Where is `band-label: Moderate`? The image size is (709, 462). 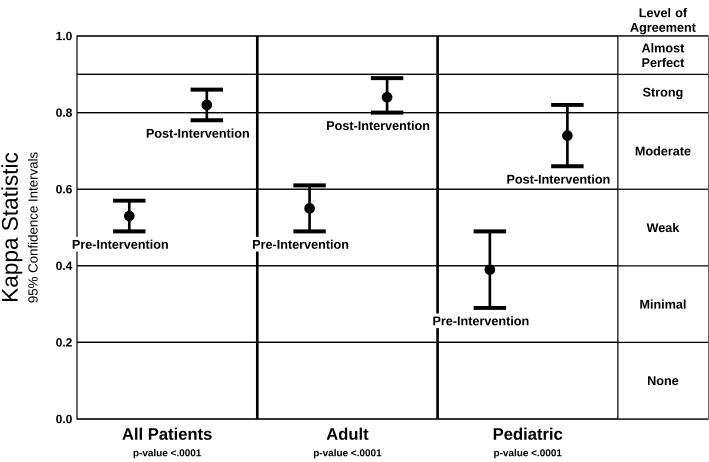
band-label: Moderate is located at coordinates (663, 151).